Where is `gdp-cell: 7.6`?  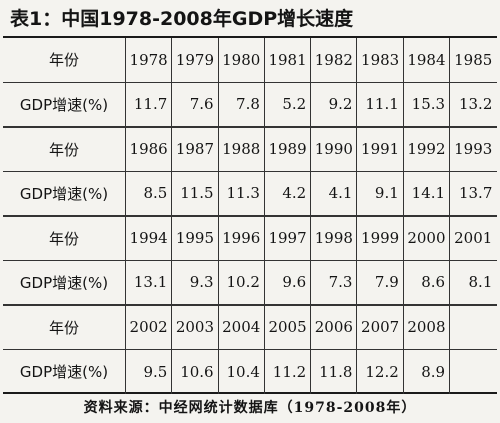 gdp-cell: 7.6 is located at coordinates (195, 104).